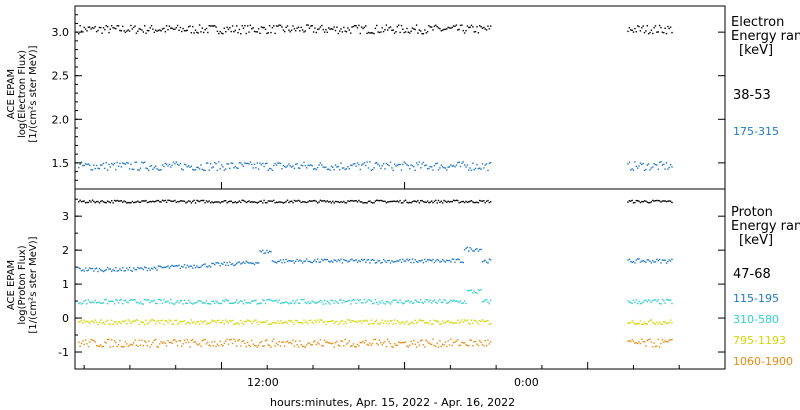 The height and width of the screenshot is (410, 800). What do you see at coordinates (65, 250) in the screenshot?
I see `y-tick-label: 2` at bounding box center [65, 250].